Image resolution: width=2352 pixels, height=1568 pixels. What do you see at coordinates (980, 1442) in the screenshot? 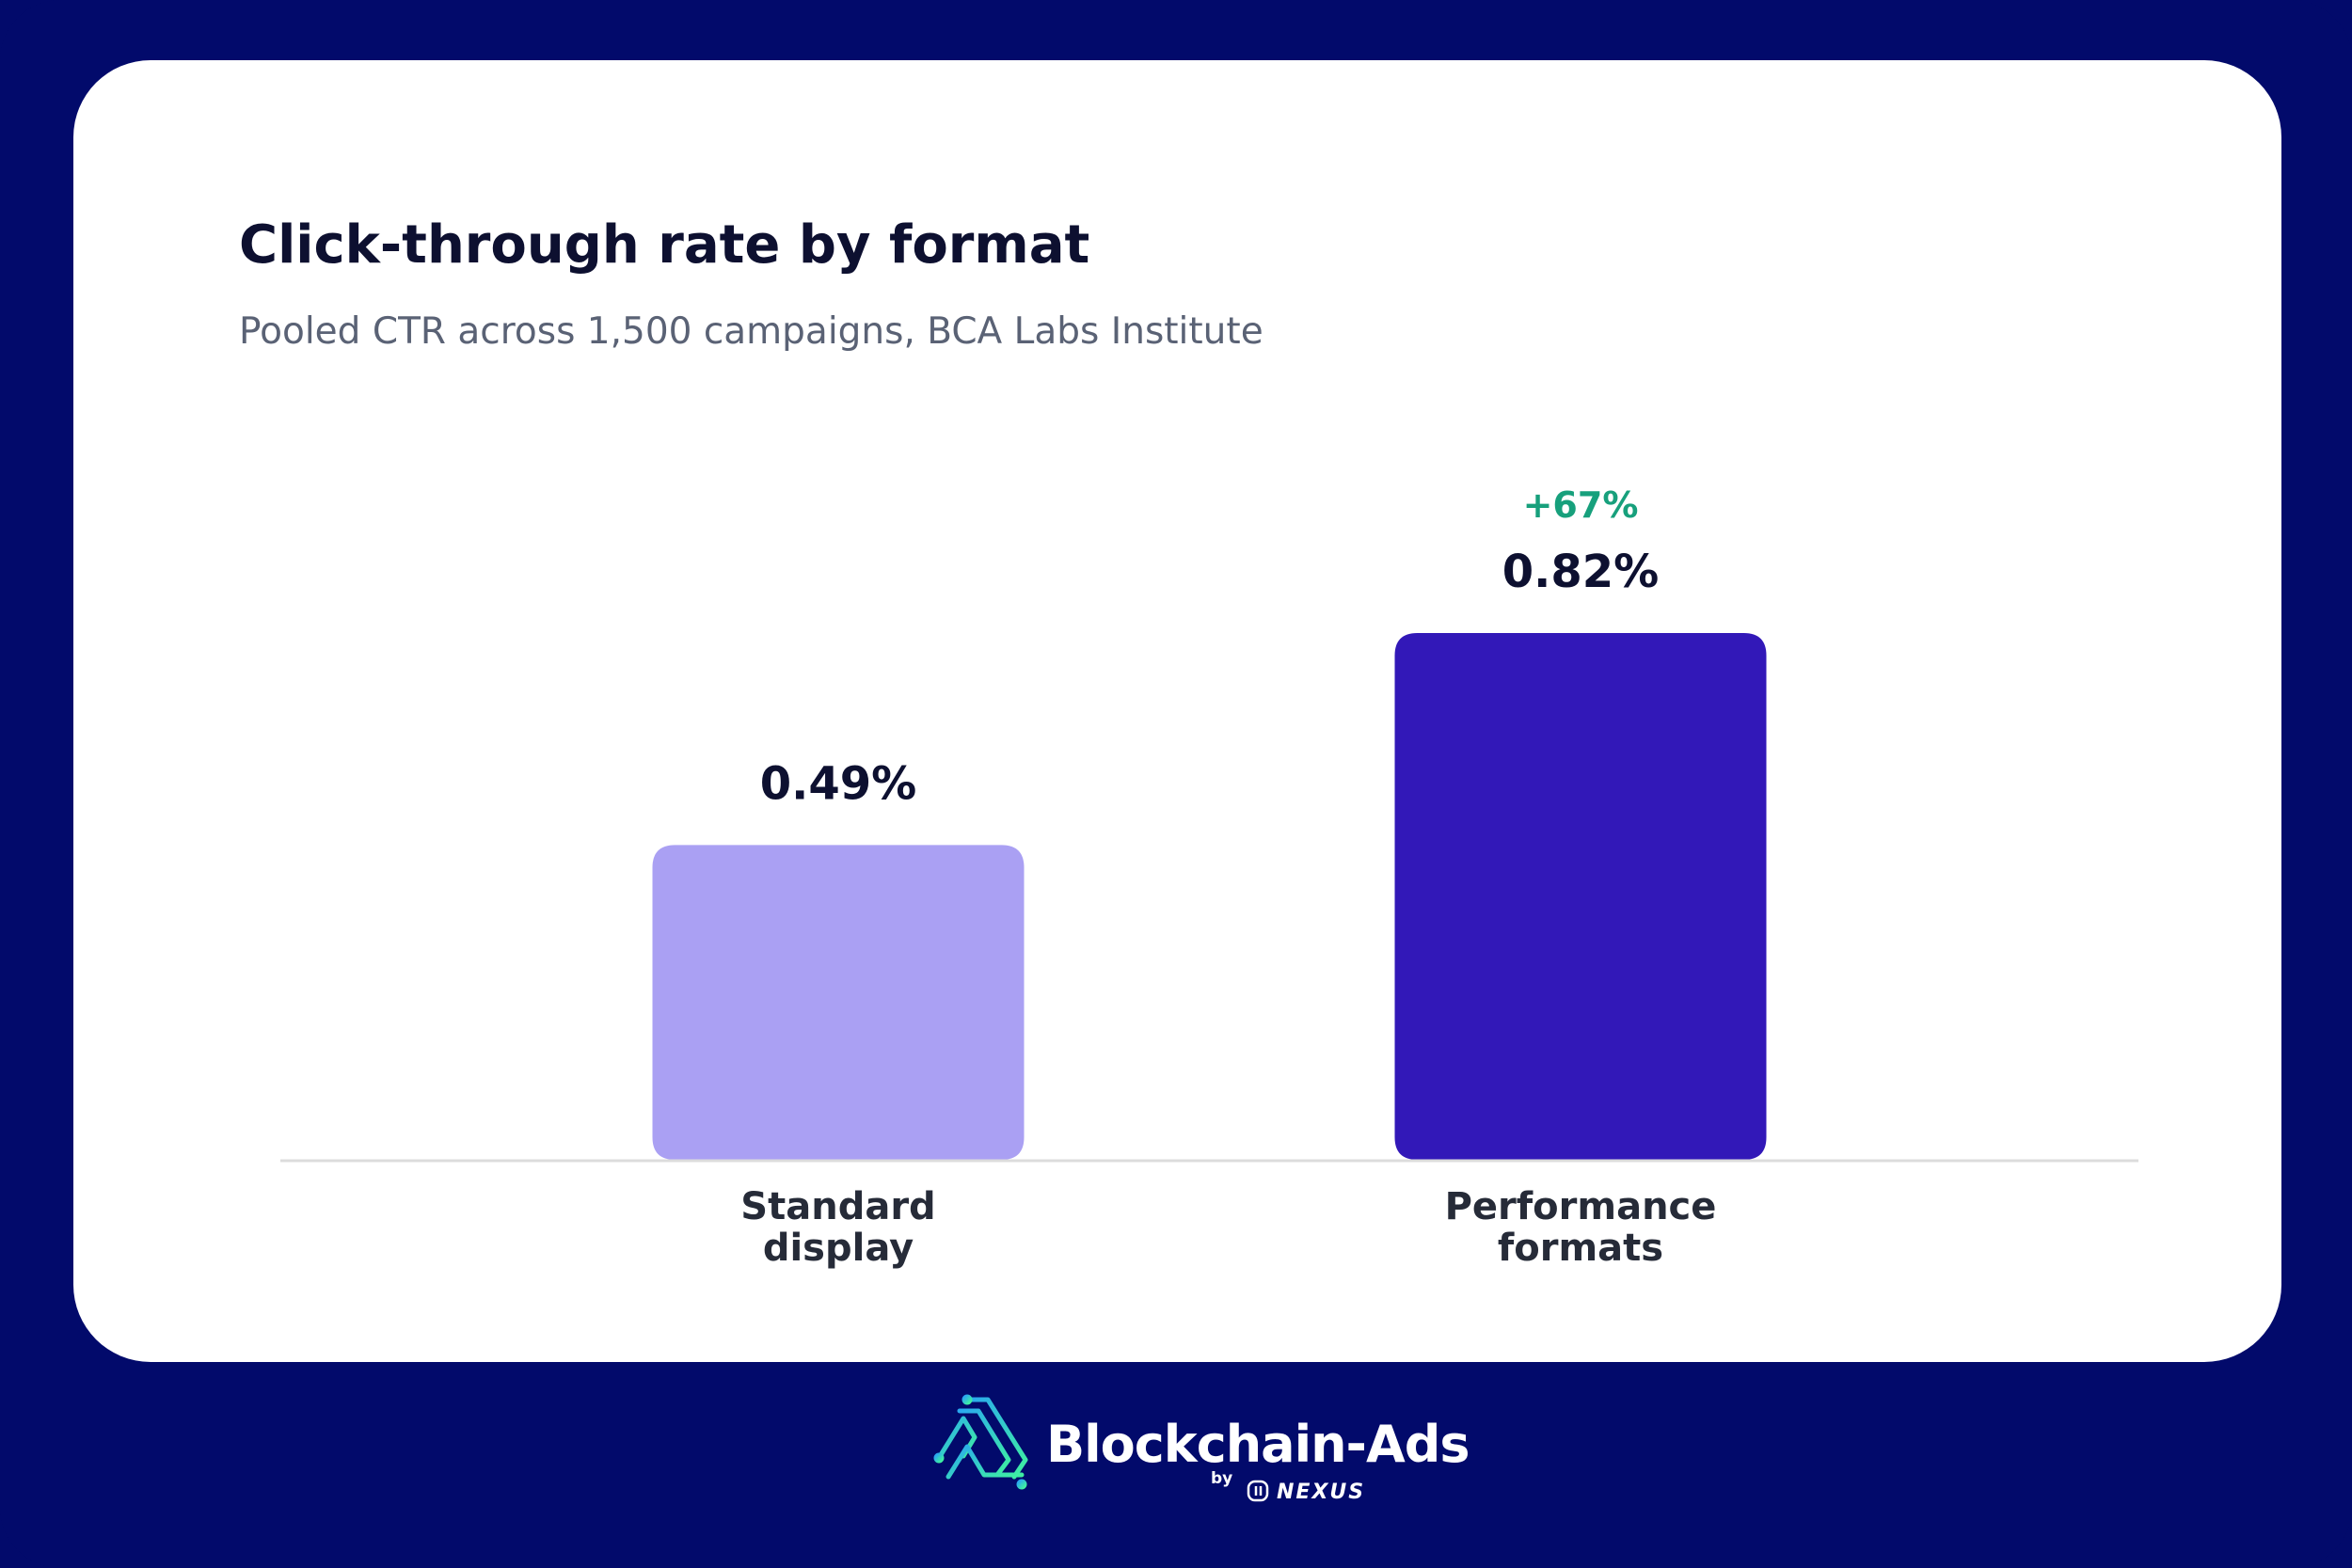
I see `blockchain-ads-logo-icon` at bounding box center [980, 1442].